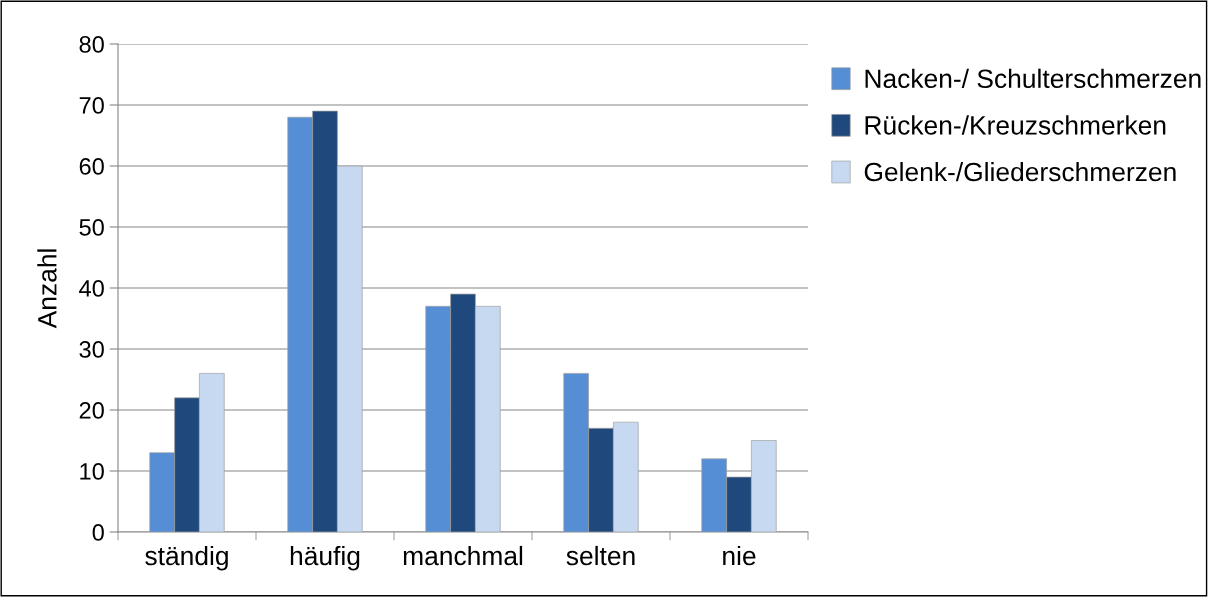 The image size is (1209, 597). I want to click on y-tick-label: 30, so click(91, 349).